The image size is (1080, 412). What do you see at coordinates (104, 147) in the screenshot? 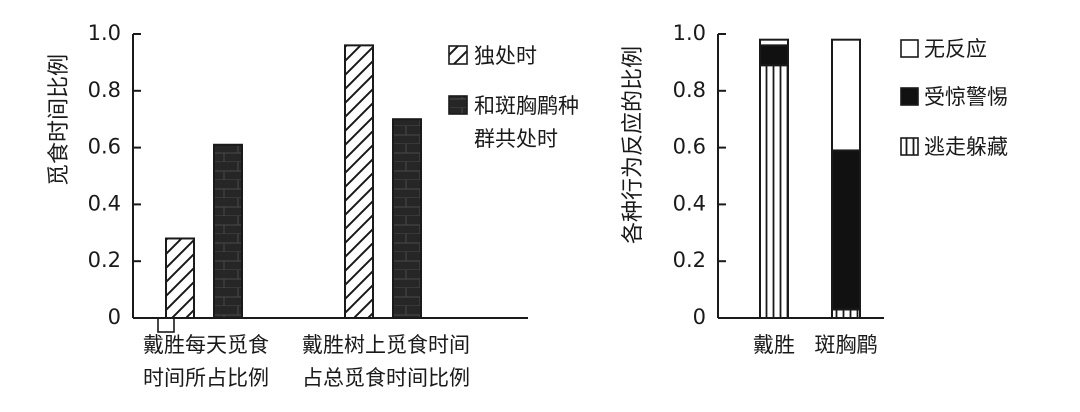
I see `chart1-tick-label-3: 0.6` at bounding box center [104, 147].